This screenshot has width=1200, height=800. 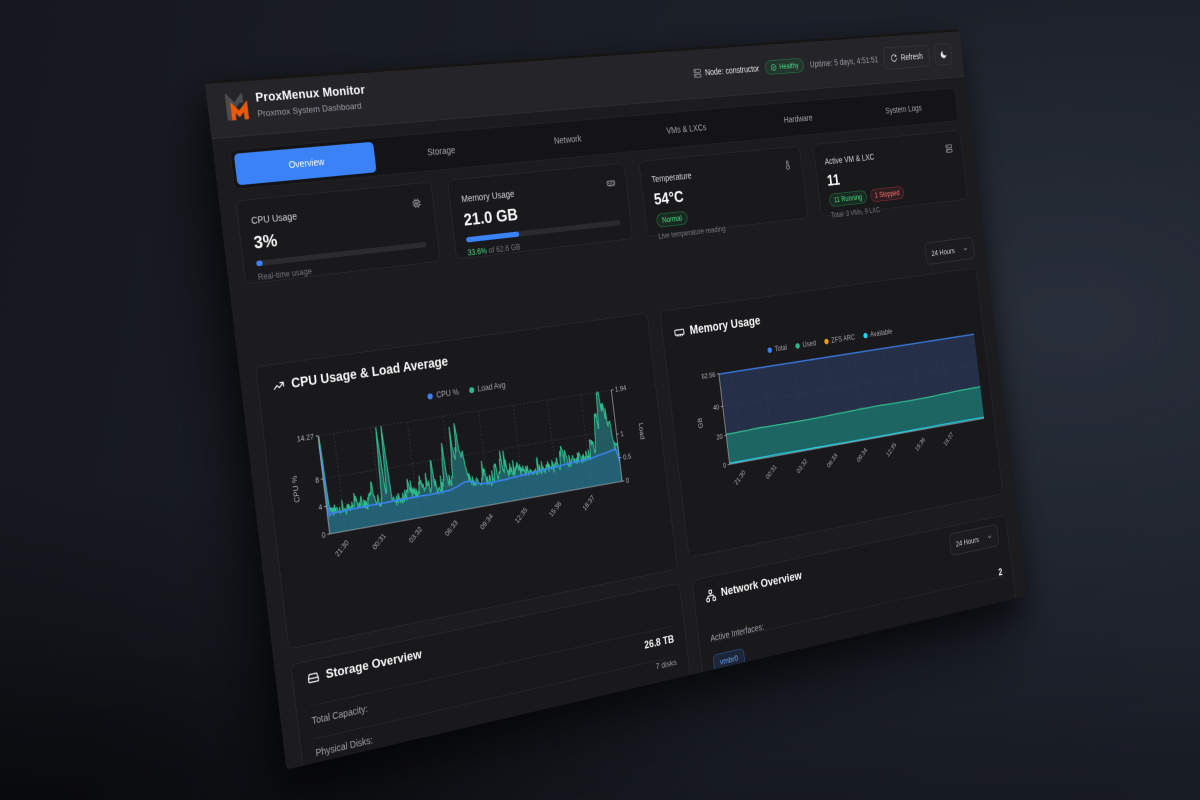 What do you see at coordinates (708, 375) in the screenshot?
I see `svg-text: 62.56` at bounding box center [708, 375].